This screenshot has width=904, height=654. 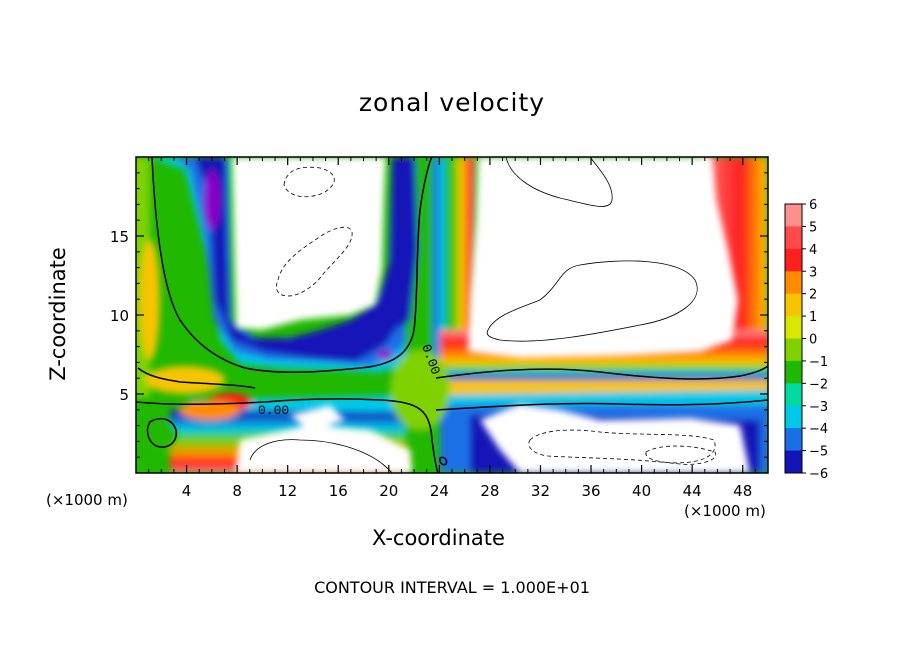 I want to click on colorbar: 6 5 4 3 2 1 0 −1 −2 −3 −4 −5 −6, so click(x=806, y=340).